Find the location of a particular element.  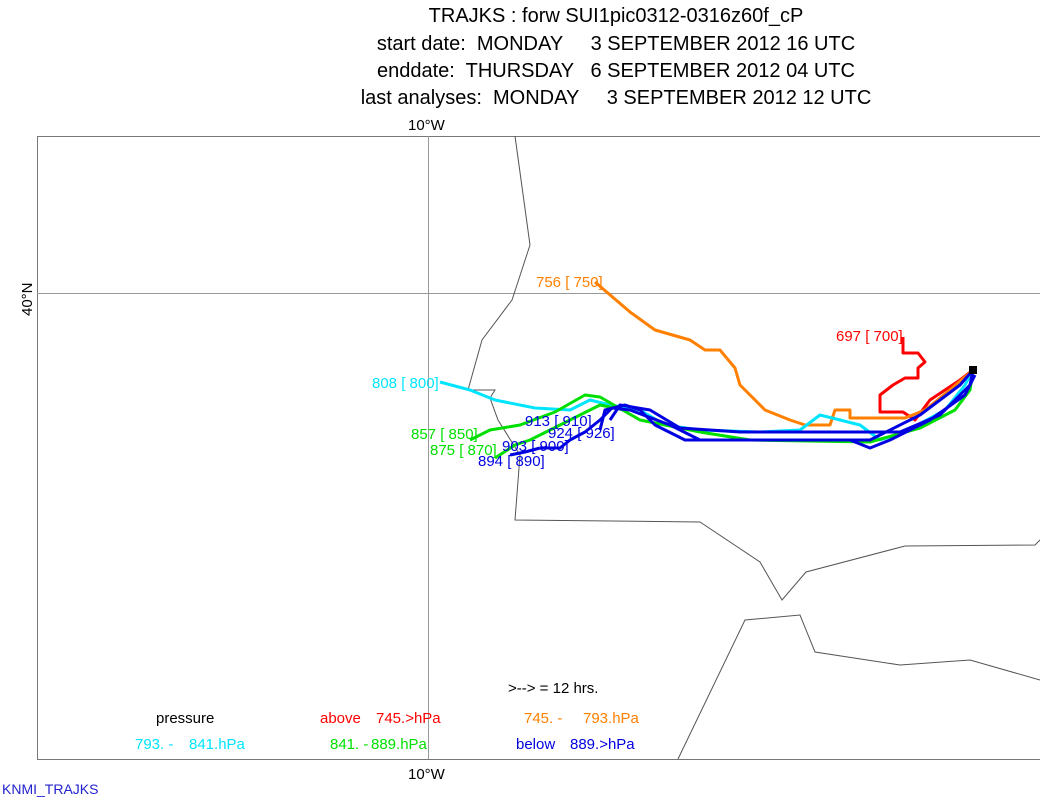

trajectories is located at coordinates (708, 370).